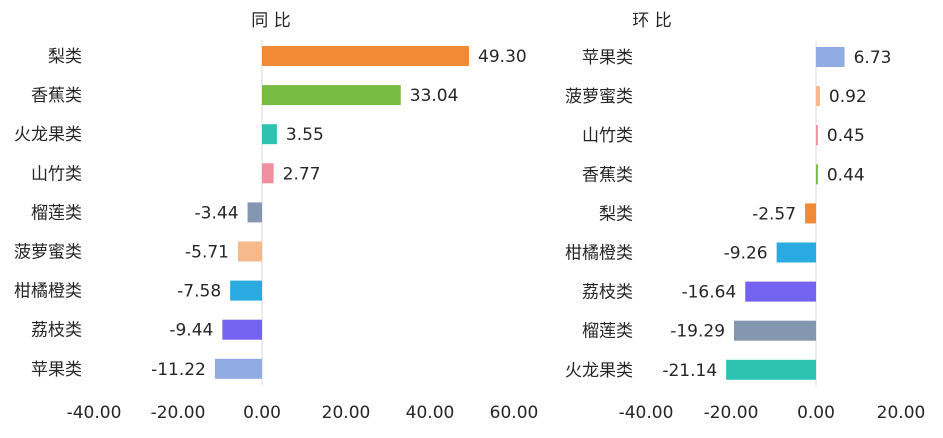  I want to click on yoy-x-tick-label: 20.00, so click(346, 413).